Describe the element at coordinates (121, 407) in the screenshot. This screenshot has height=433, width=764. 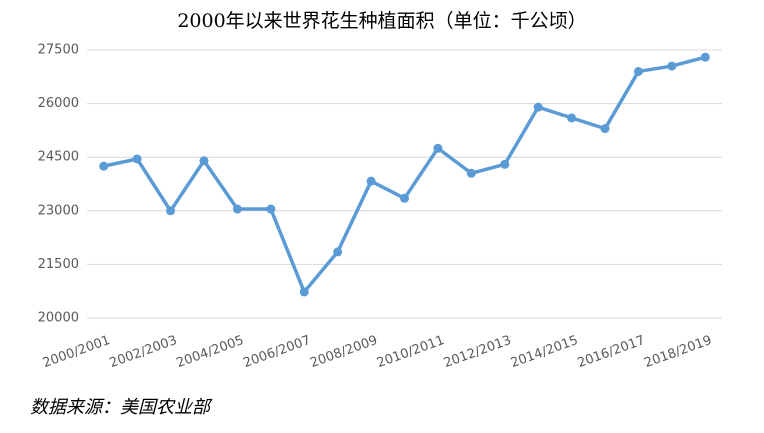
I see `source-note: 数据来源：美国农业部` at that location.